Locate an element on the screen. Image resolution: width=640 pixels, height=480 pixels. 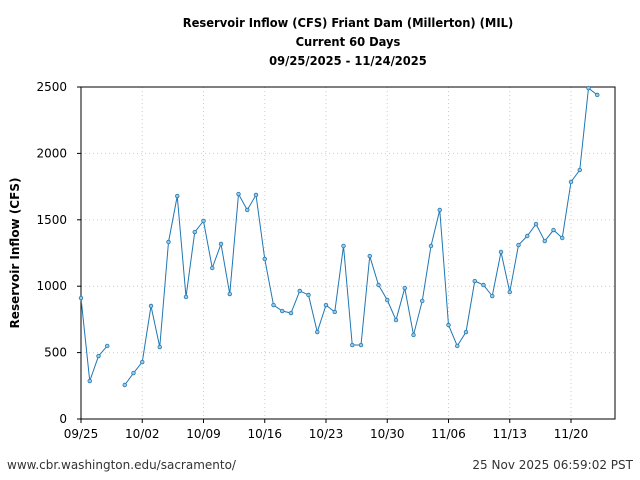
x-tick-label: 11/13 is located at coordinates (509, 434).